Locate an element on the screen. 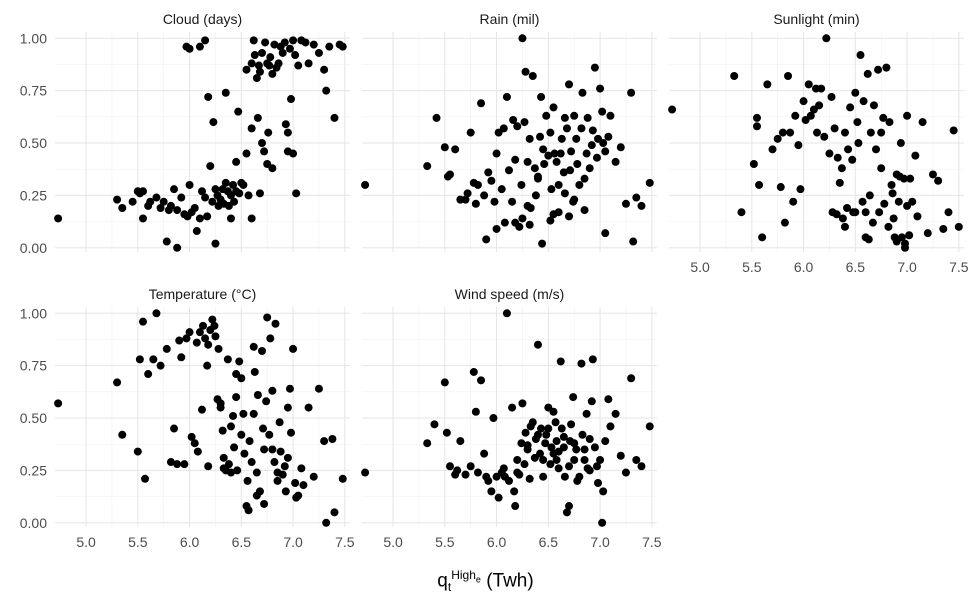 This screenshot has height=606, width=971. x-tick-label: 7.0 is located at coordinates (907, 267).